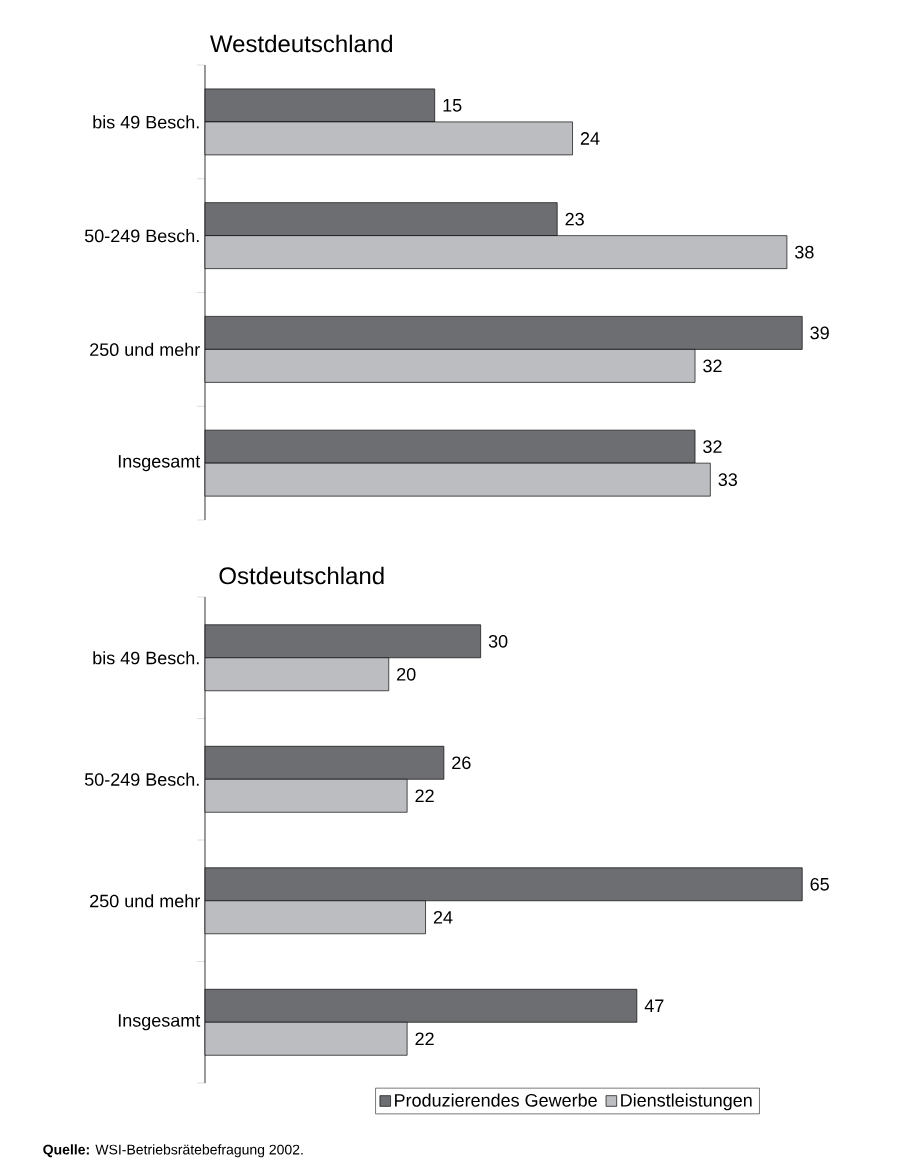 The height and width of the screenshot is (1164, 907). I want to click on legend-label: Dienstleistungen, so click(686, 1102).